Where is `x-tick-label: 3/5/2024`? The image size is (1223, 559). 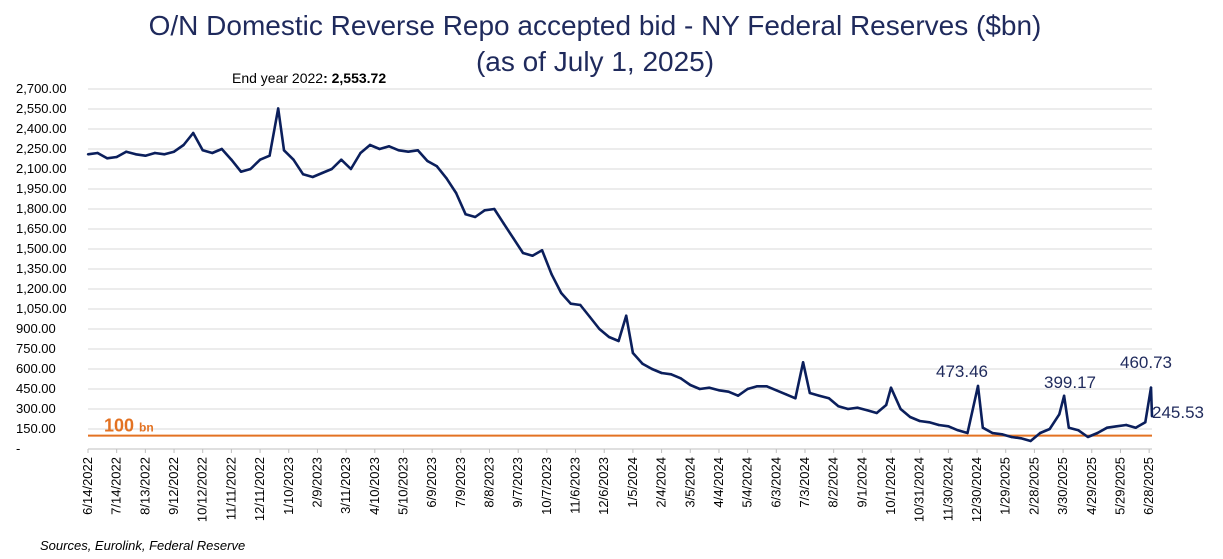
x-tick-label: 3/5/2024 is located at coordinates (689, 482).